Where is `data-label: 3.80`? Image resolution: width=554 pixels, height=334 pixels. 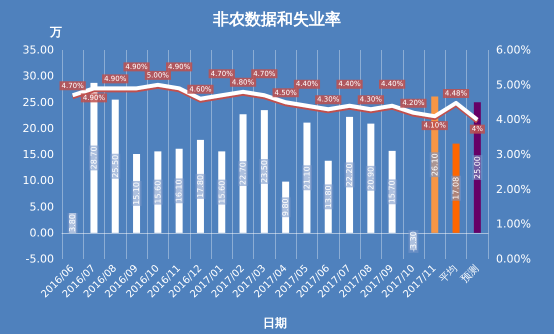
data-label: 3.80 is located at coordinates (73, 223).